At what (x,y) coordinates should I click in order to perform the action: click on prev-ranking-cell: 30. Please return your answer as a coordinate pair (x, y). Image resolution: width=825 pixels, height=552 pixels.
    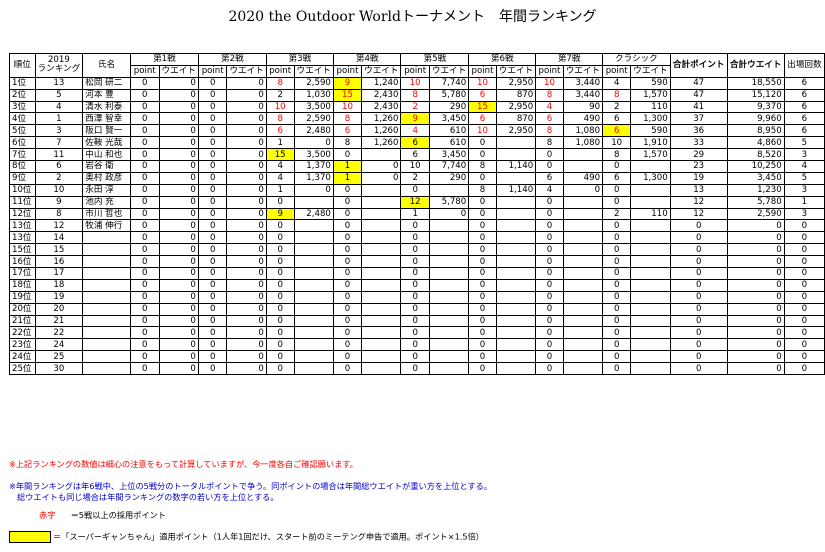
    Looking at the image, I should click on (59, 369).